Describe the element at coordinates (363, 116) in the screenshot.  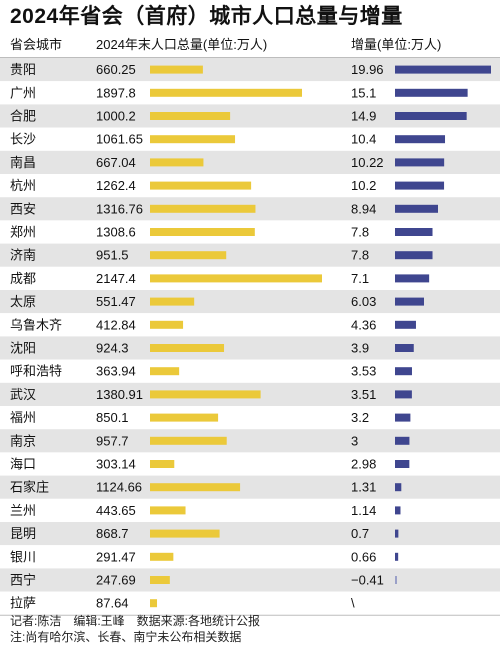
I see `increase-value-label: 14.9` at that location.